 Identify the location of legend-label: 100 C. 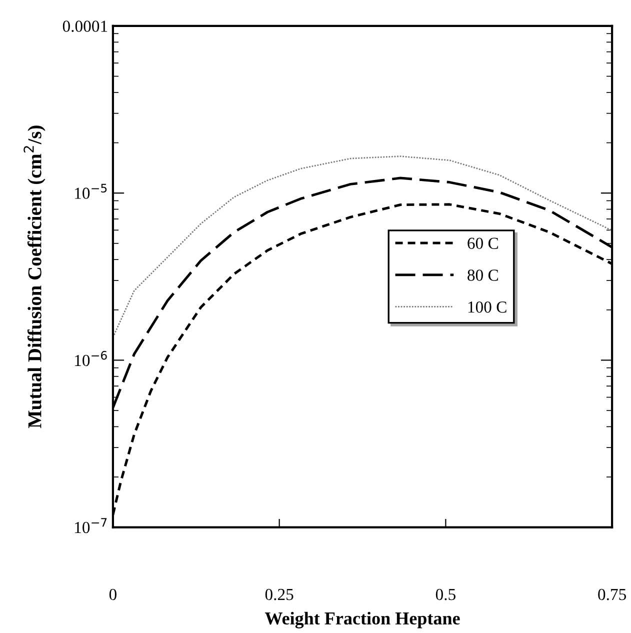
(487, 307).